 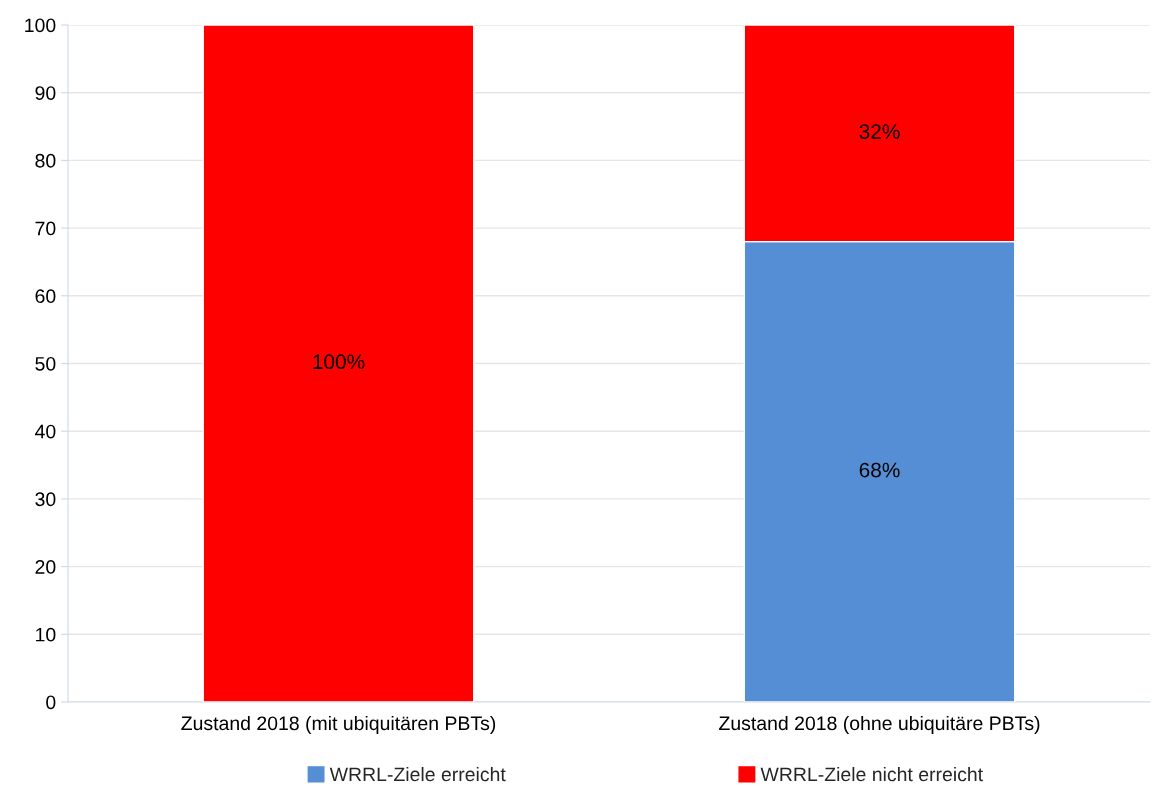 What do you see at coordinates (879, 470) in the screenshot?
I see `data-label: 68%` at bounding box center [879, 470].